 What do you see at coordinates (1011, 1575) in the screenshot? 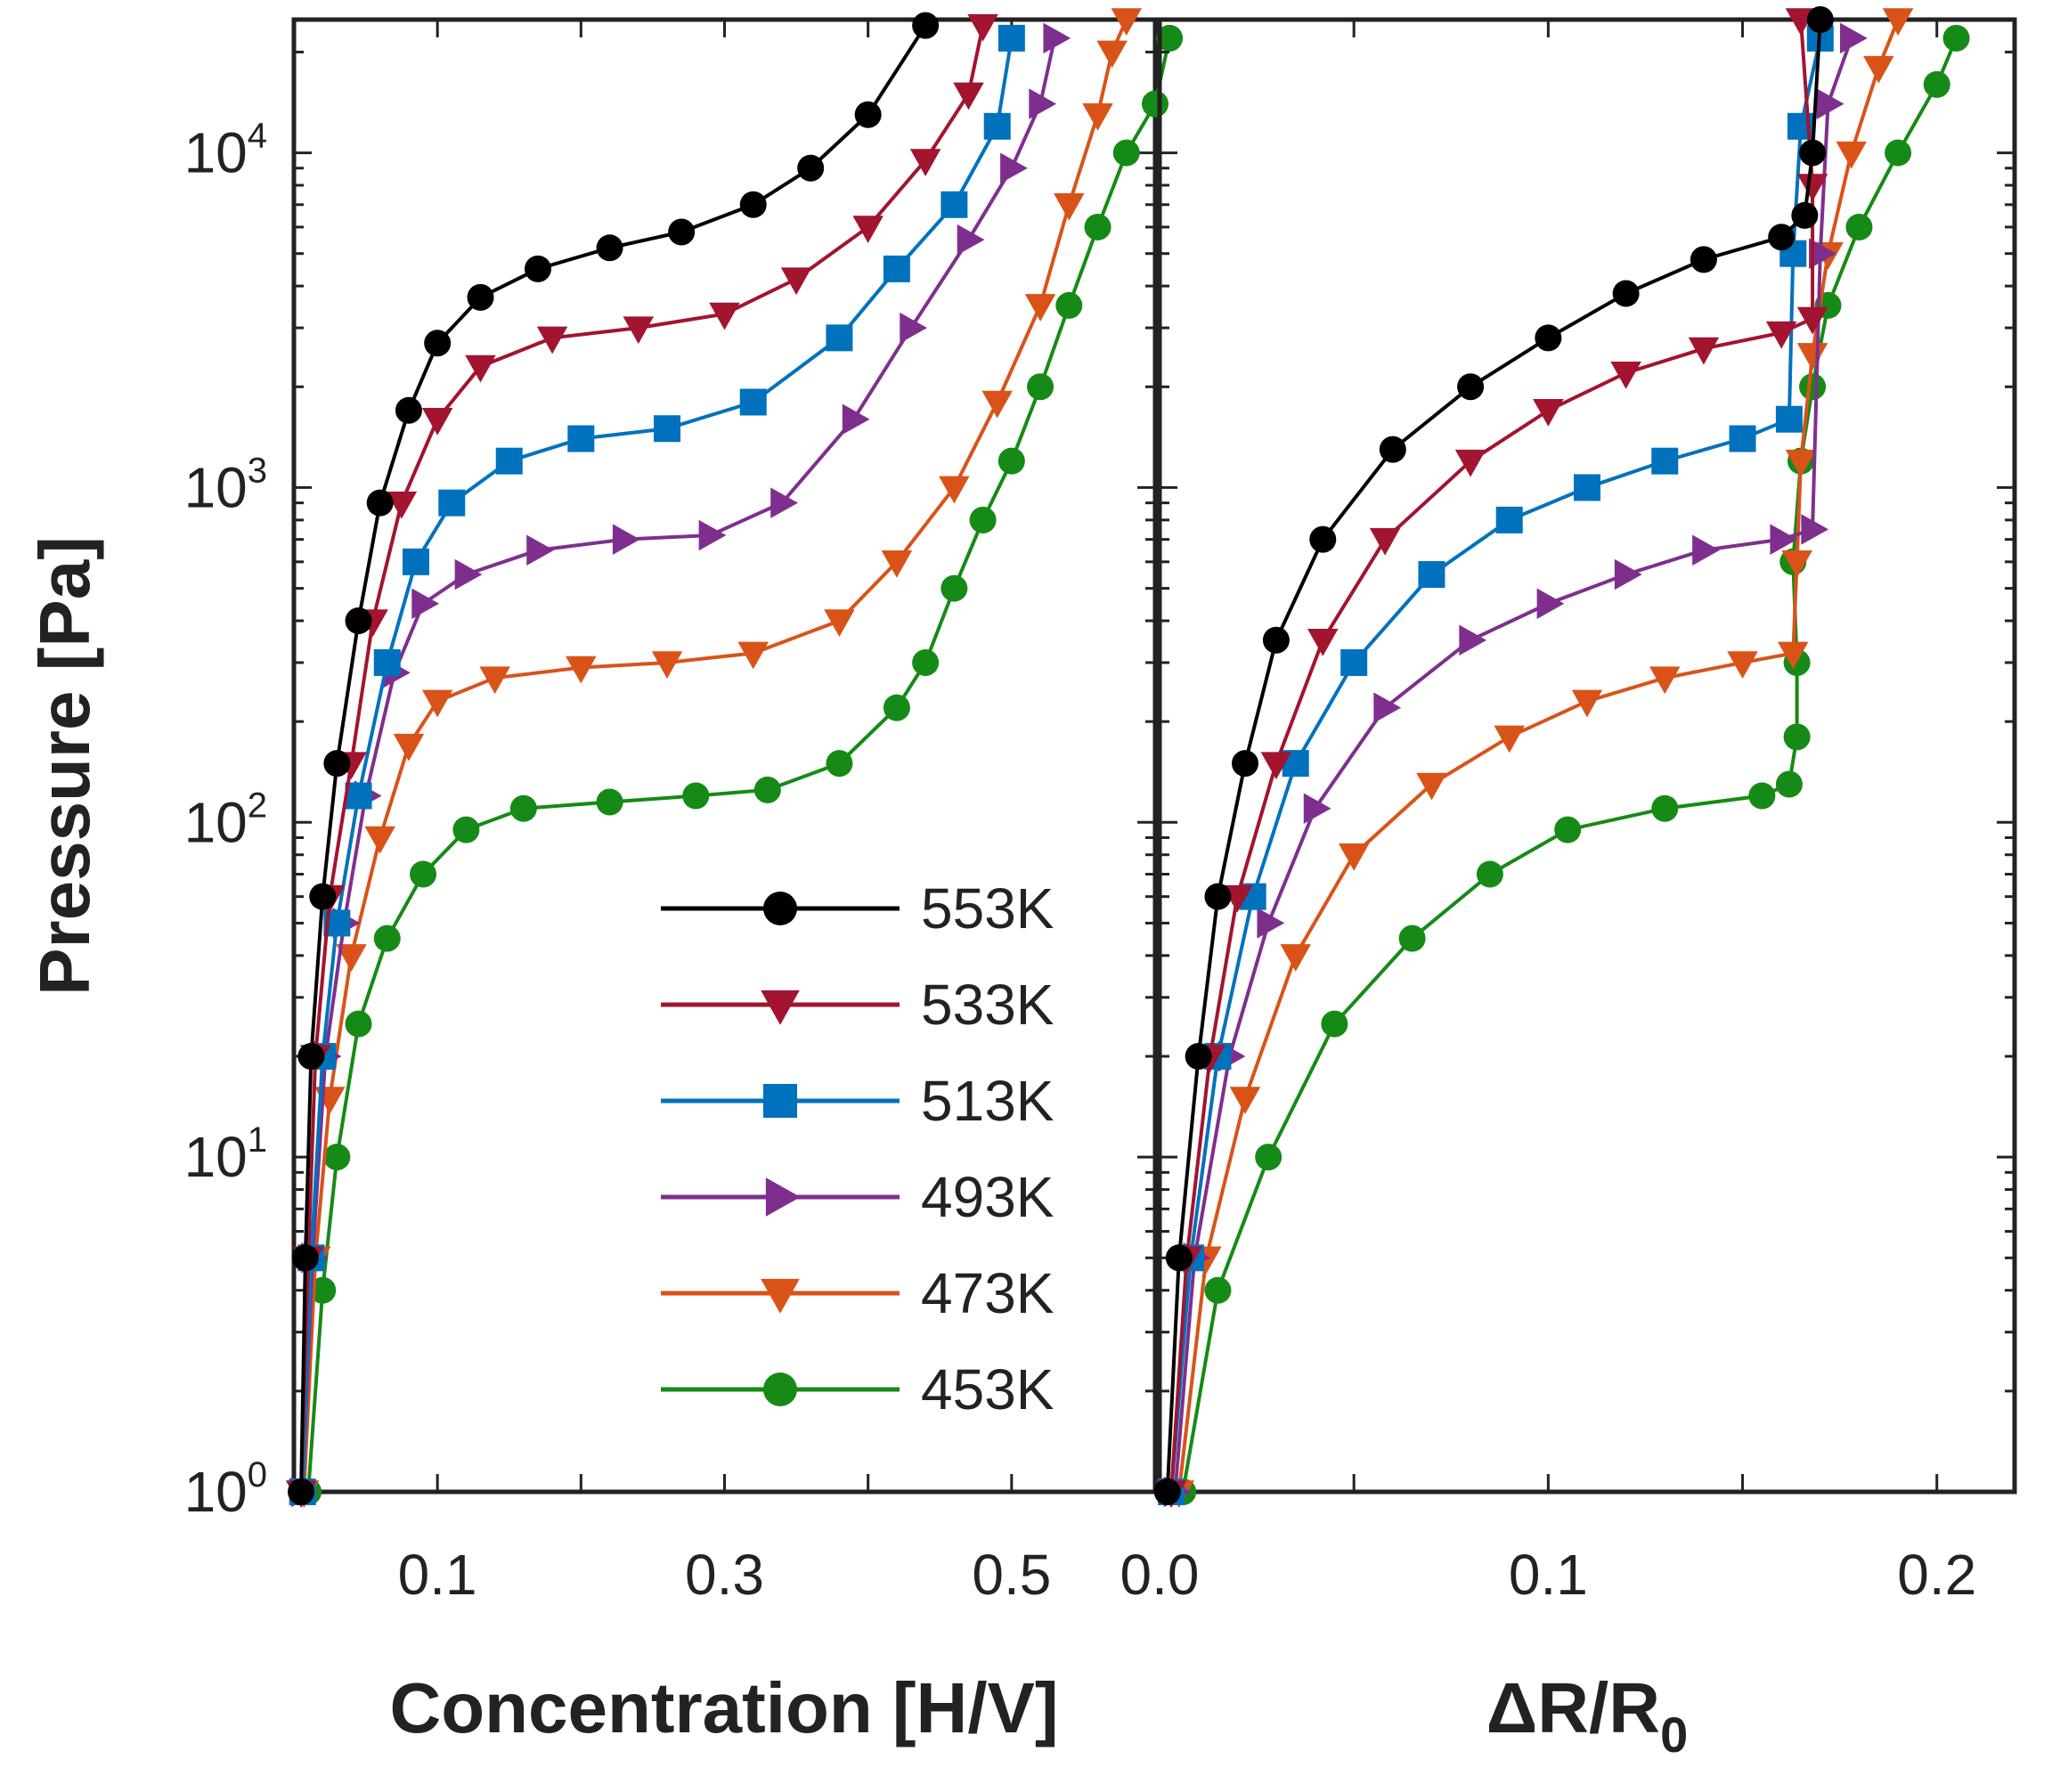
I see `x-tick-label: 0.5` at bounding box center [1011, 1575].